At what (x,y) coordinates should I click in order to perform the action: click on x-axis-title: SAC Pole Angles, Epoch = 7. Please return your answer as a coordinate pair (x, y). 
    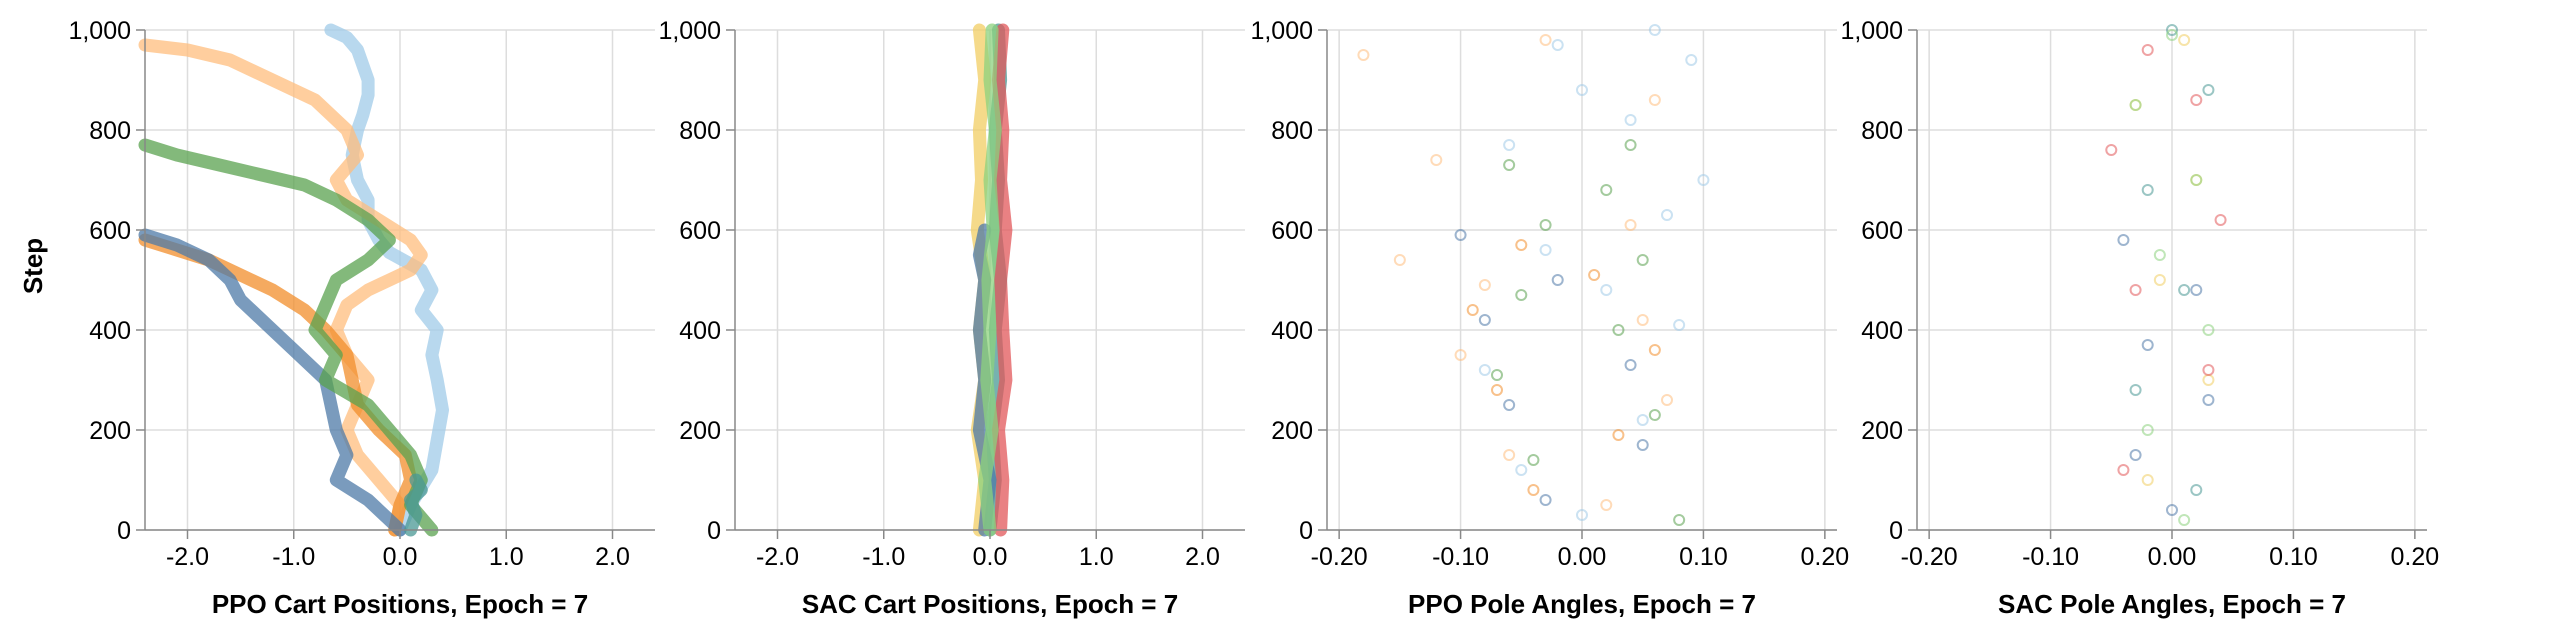
    Looking at the image, I should click on (2172, 604).